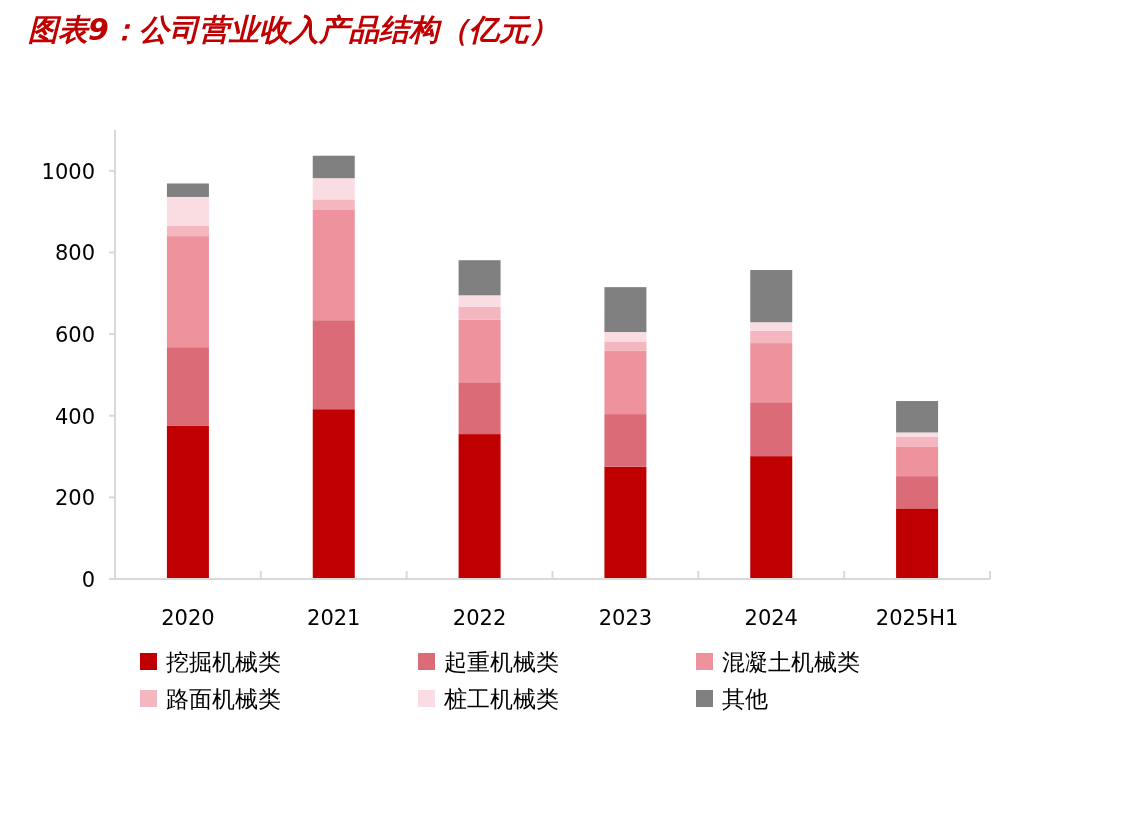 The width and height of the screenshot is (1142, 823). What do you see at coordinates (771, 618) in the screenshot?
I see `x-tick-label: 2024` at bounding box center [771, 618].